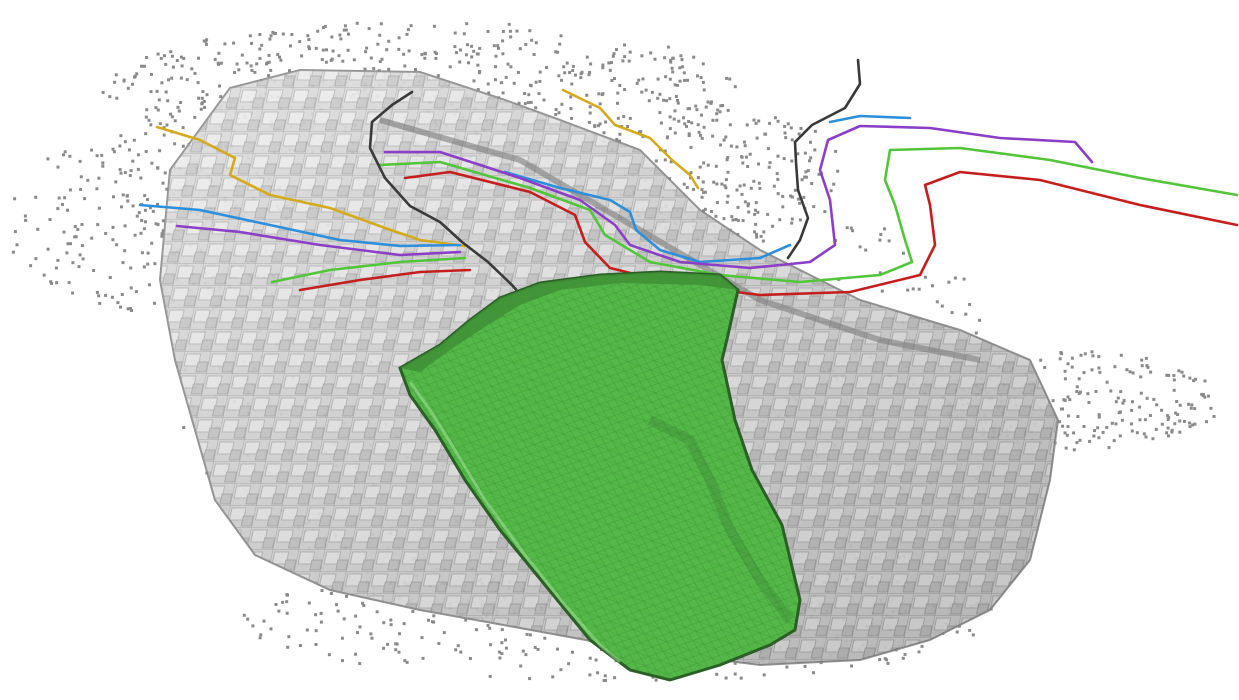  I want to click on surface-shadow, so click(720, 519).